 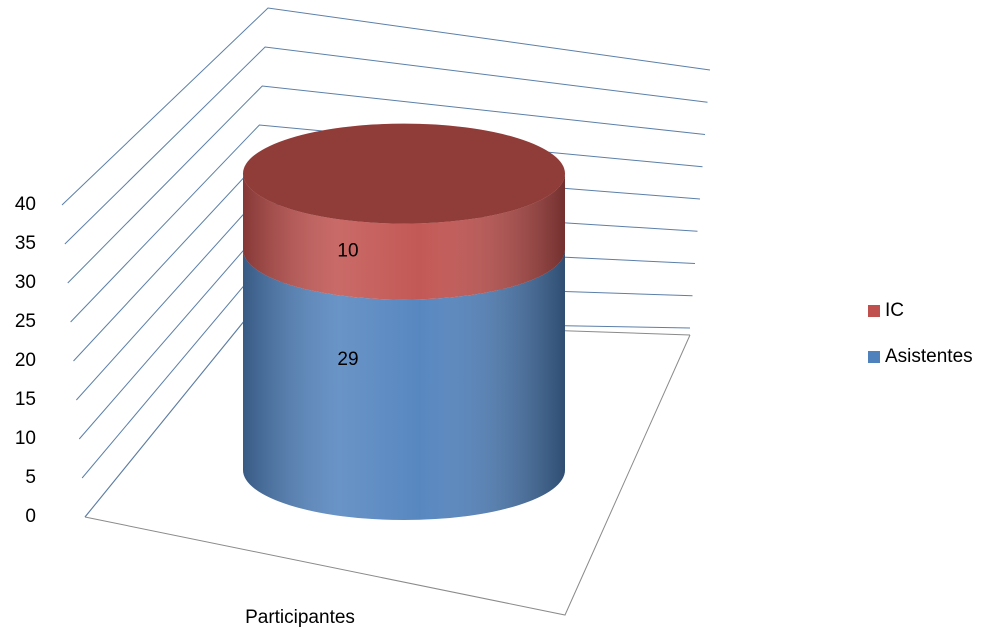 I want to click on y-tick-label: 40, so click(x=25, y=204).